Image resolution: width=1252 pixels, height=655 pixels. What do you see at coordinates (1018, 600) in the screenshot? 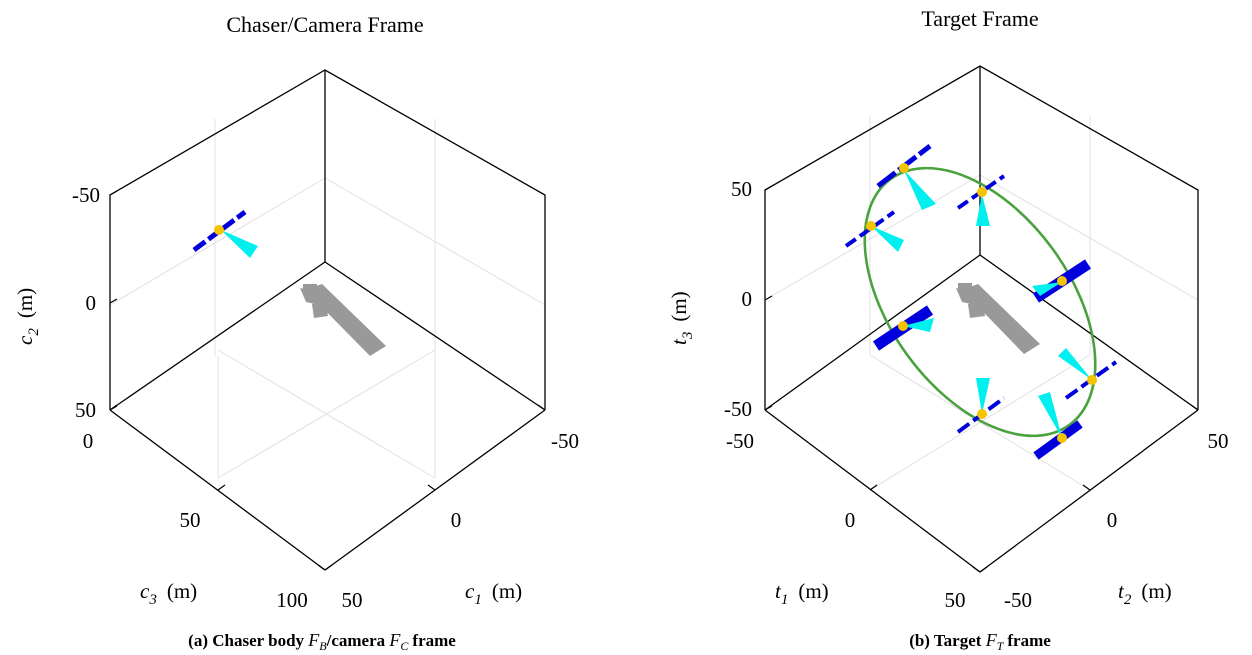
I see `z-tick-label: -50` at bounding box center [1018, 600].